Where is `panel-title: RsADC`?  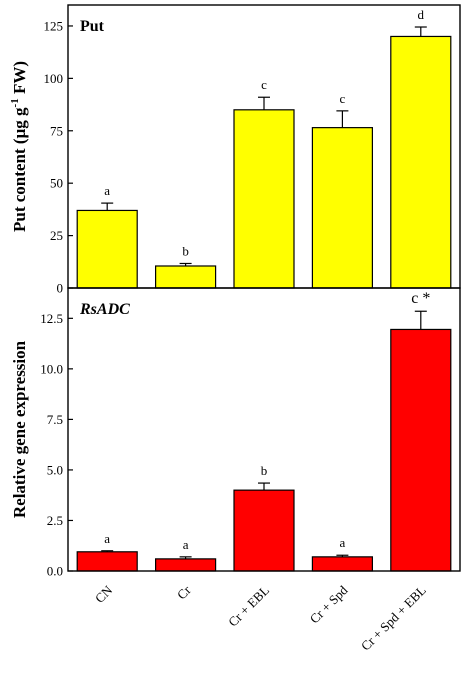 panel-title: RsADC is located at coordinates (104, 309).